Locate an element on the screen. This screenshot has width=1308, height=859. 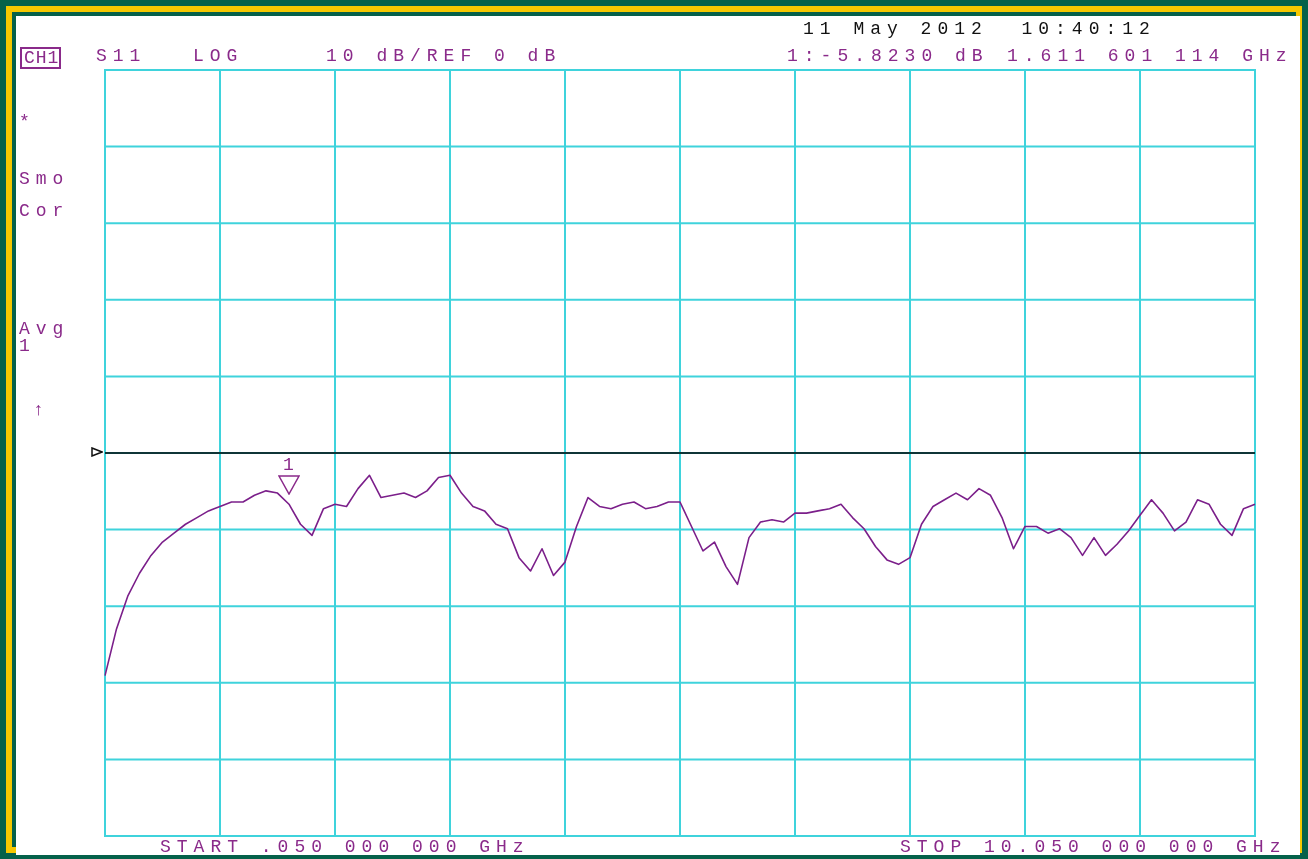
text: Cor is located at coordinates (44, 211).